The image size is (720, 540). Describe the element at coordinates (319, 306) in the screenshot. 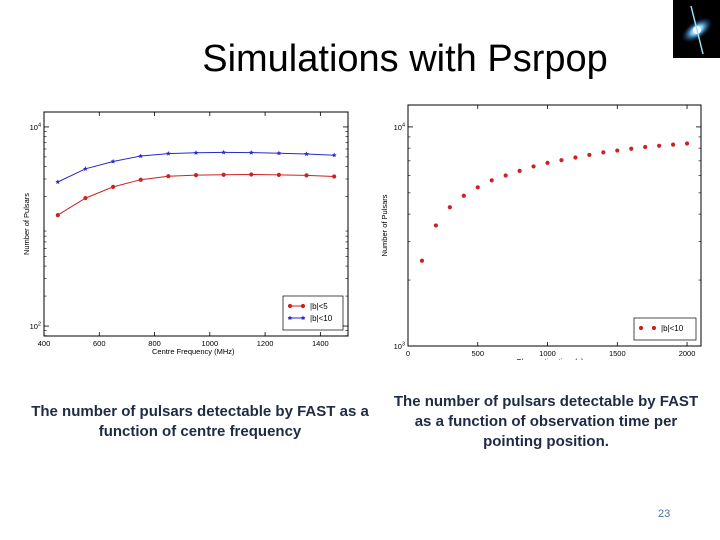

I see `legend-label: |b|<5` at that location.